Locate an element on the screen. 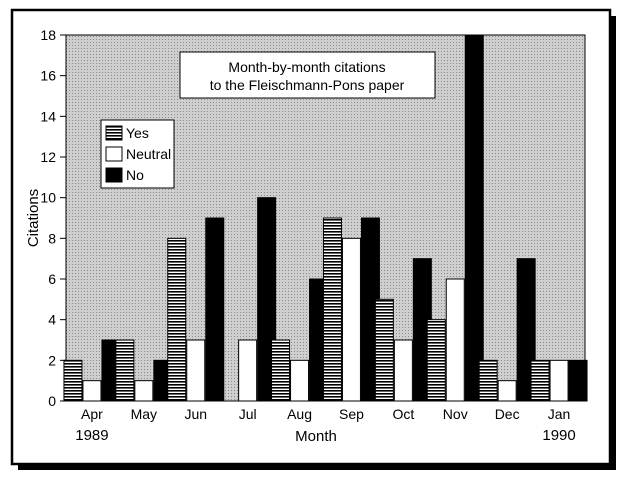  y-tick-label: 4 is located at coordinates (52, 320).